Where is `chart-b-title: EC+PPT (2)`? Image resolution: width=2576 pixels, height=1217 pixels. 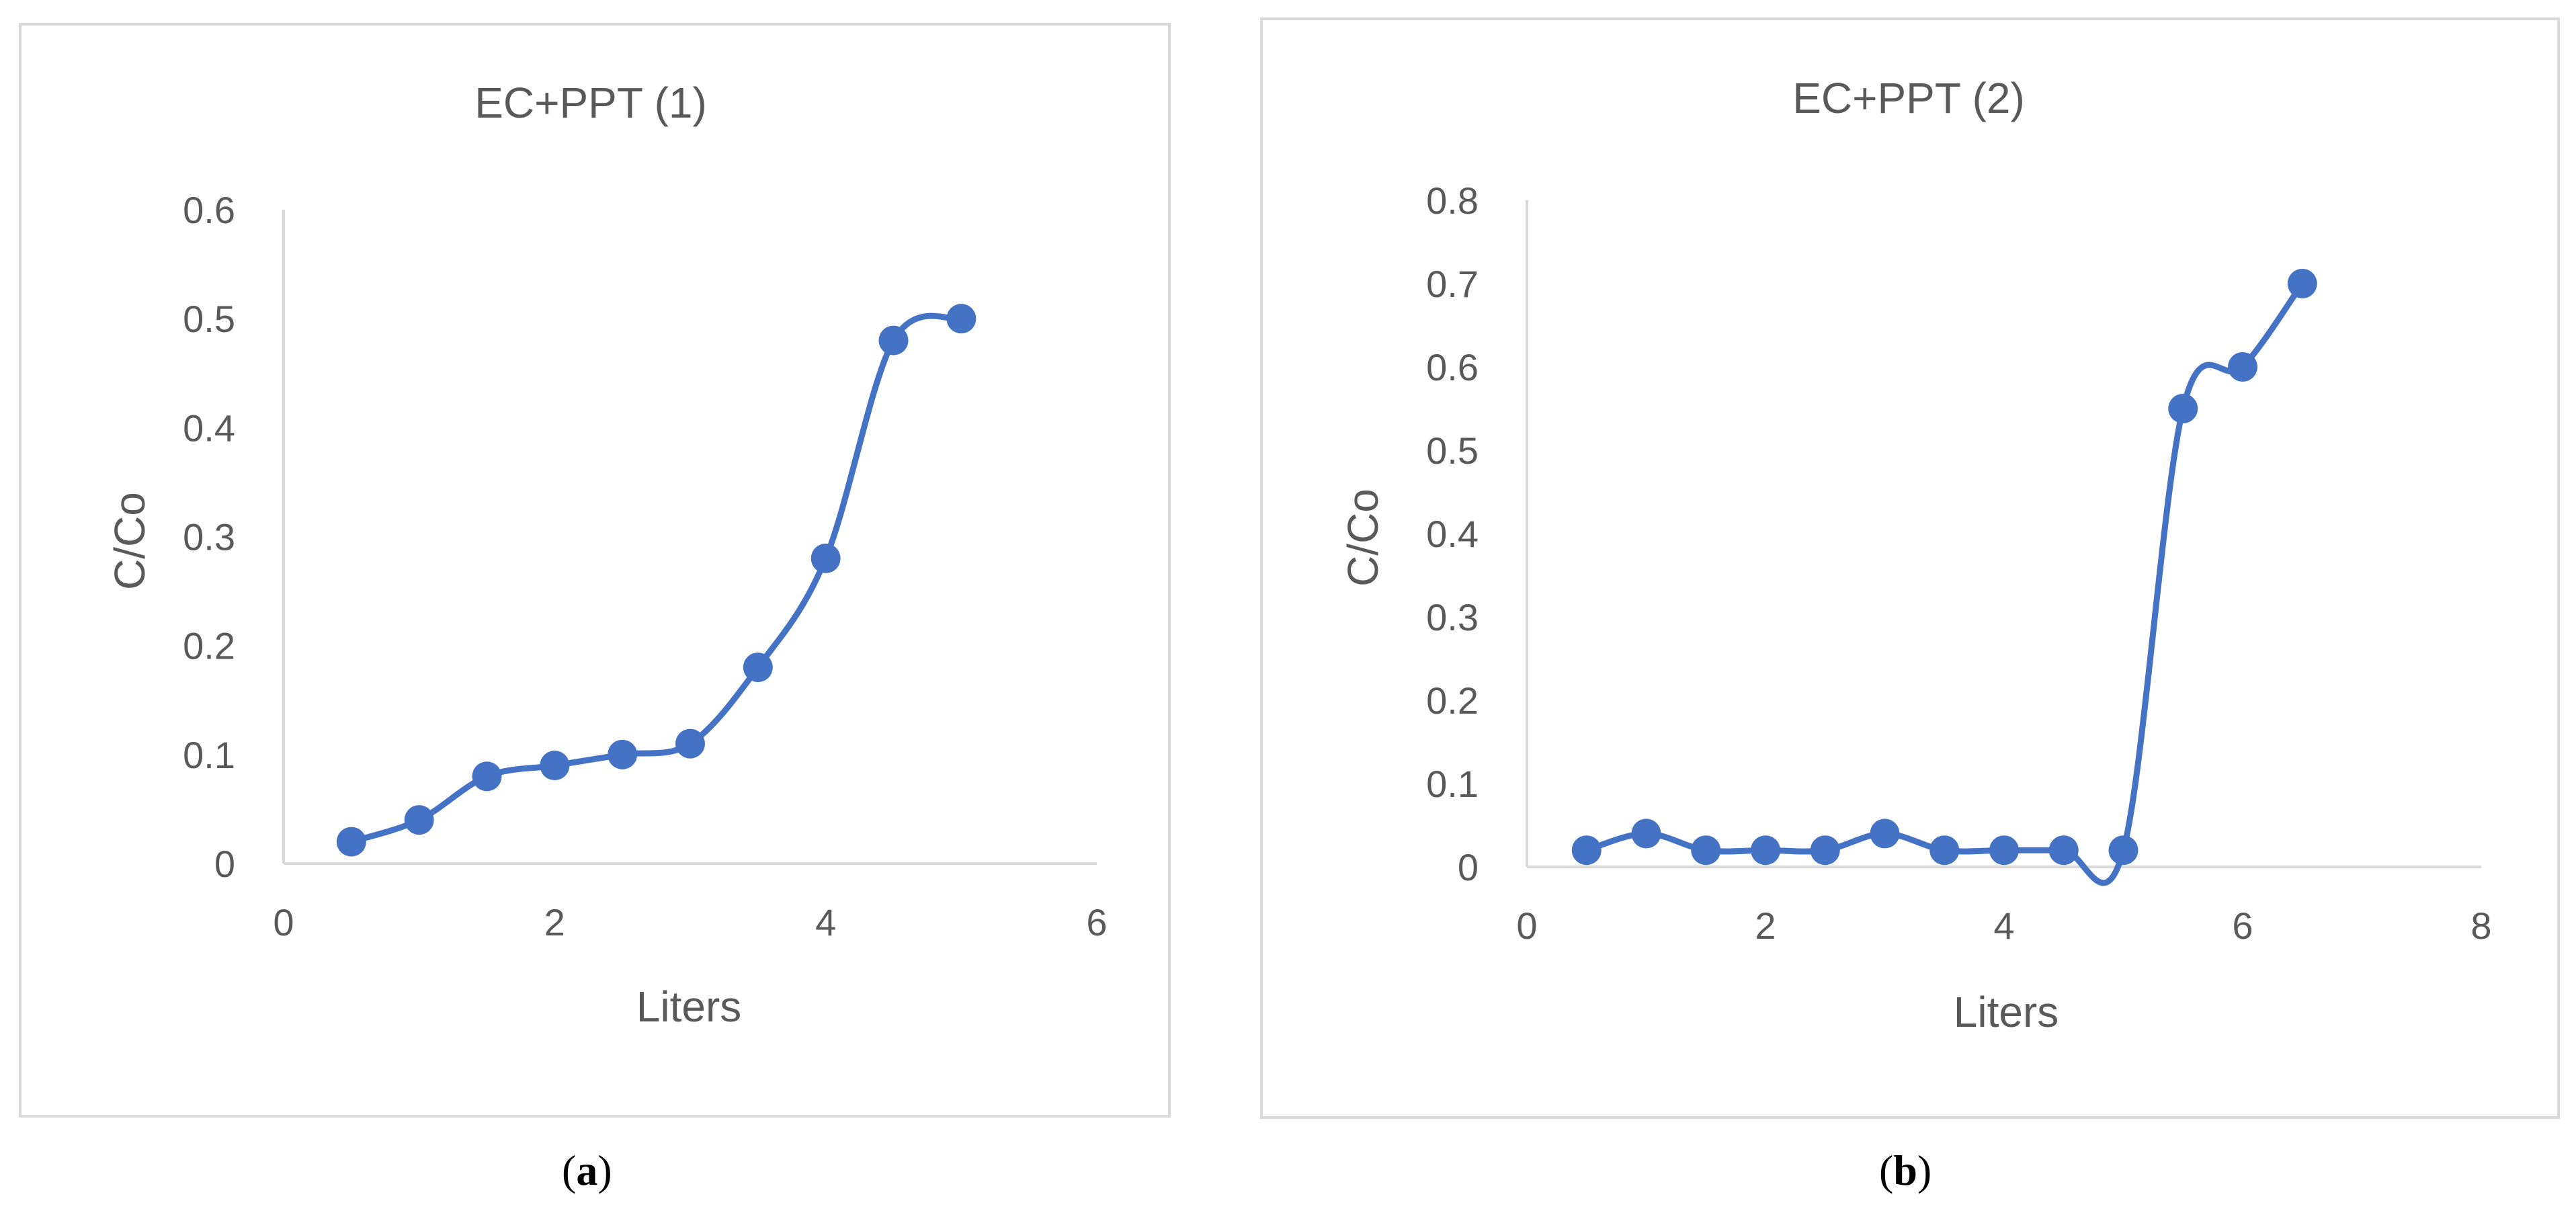
chart-b-title: EC+PPT (2) is located at coordinates (1908, 98).